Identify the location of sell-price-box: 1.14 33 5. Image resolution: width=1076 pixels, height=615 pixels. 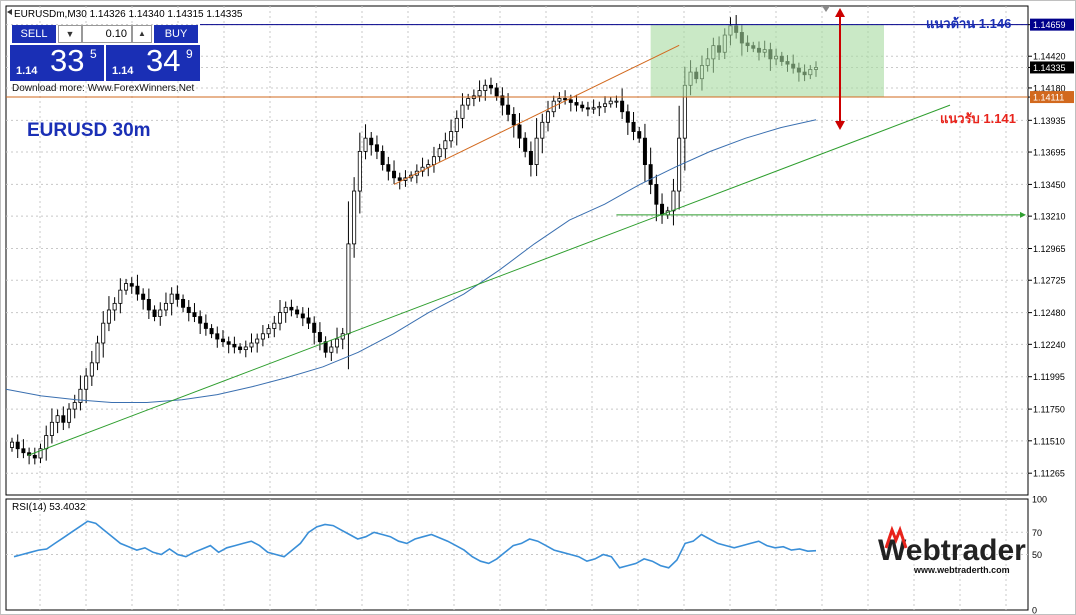
(57, 62).